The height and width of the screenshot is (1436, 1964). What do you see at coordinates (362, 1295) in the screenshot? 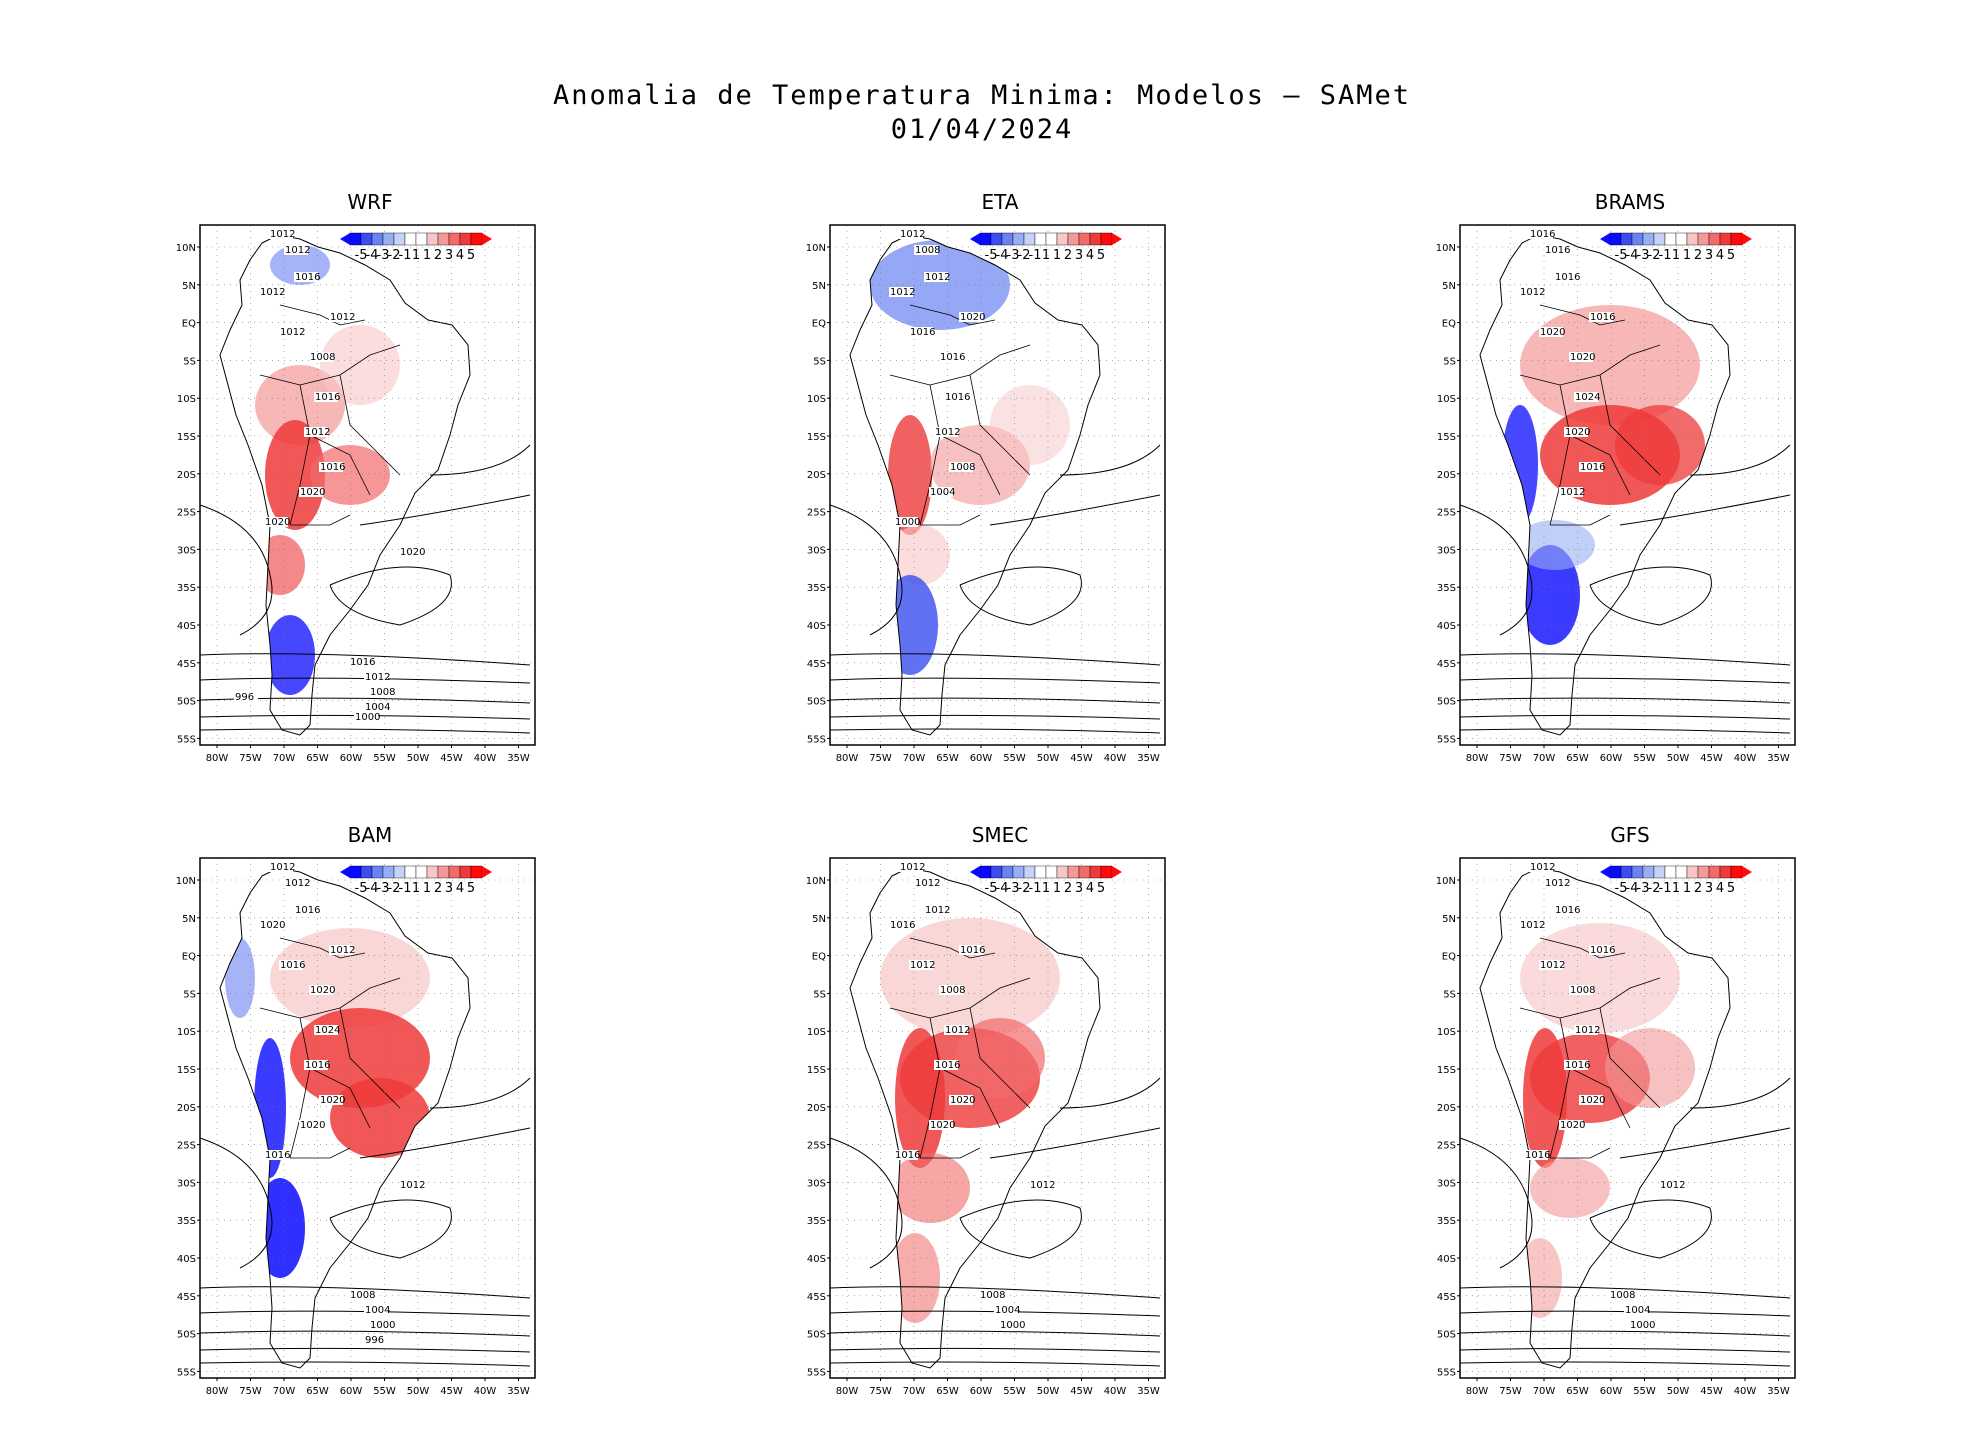
I see `isobar-label: 1008` at bounding box center [362, 1295].